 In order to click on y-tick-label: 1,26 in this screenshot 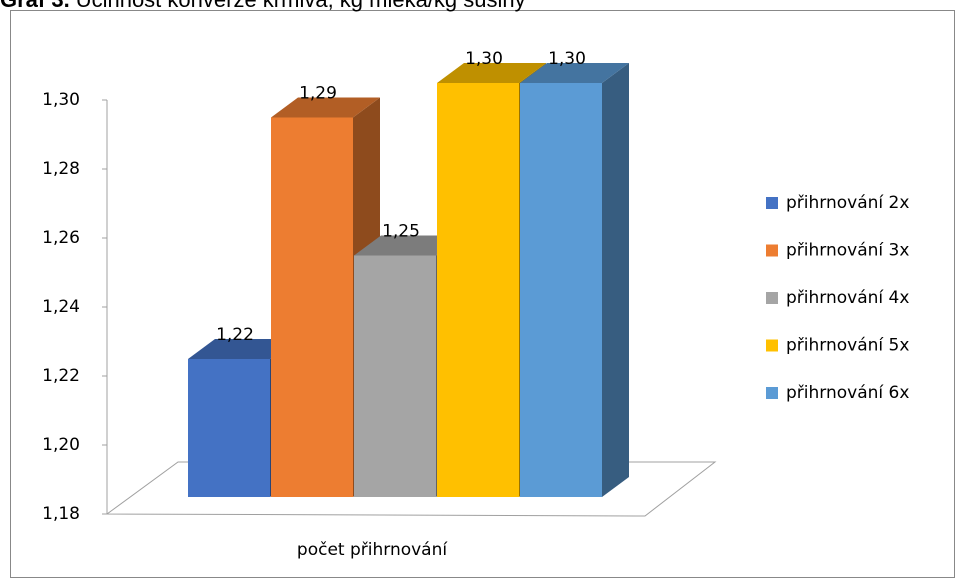, I will do `click(61, 238)`.